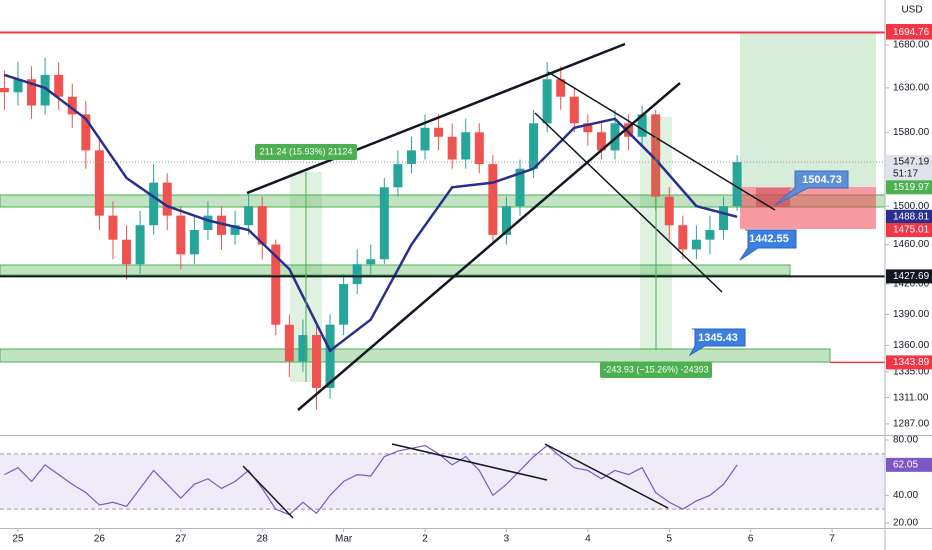  What do you see at coordinates (911, 32) in the screenshot?
I see `price-badge-label: 1694.76` at bounding box center [911, 32].